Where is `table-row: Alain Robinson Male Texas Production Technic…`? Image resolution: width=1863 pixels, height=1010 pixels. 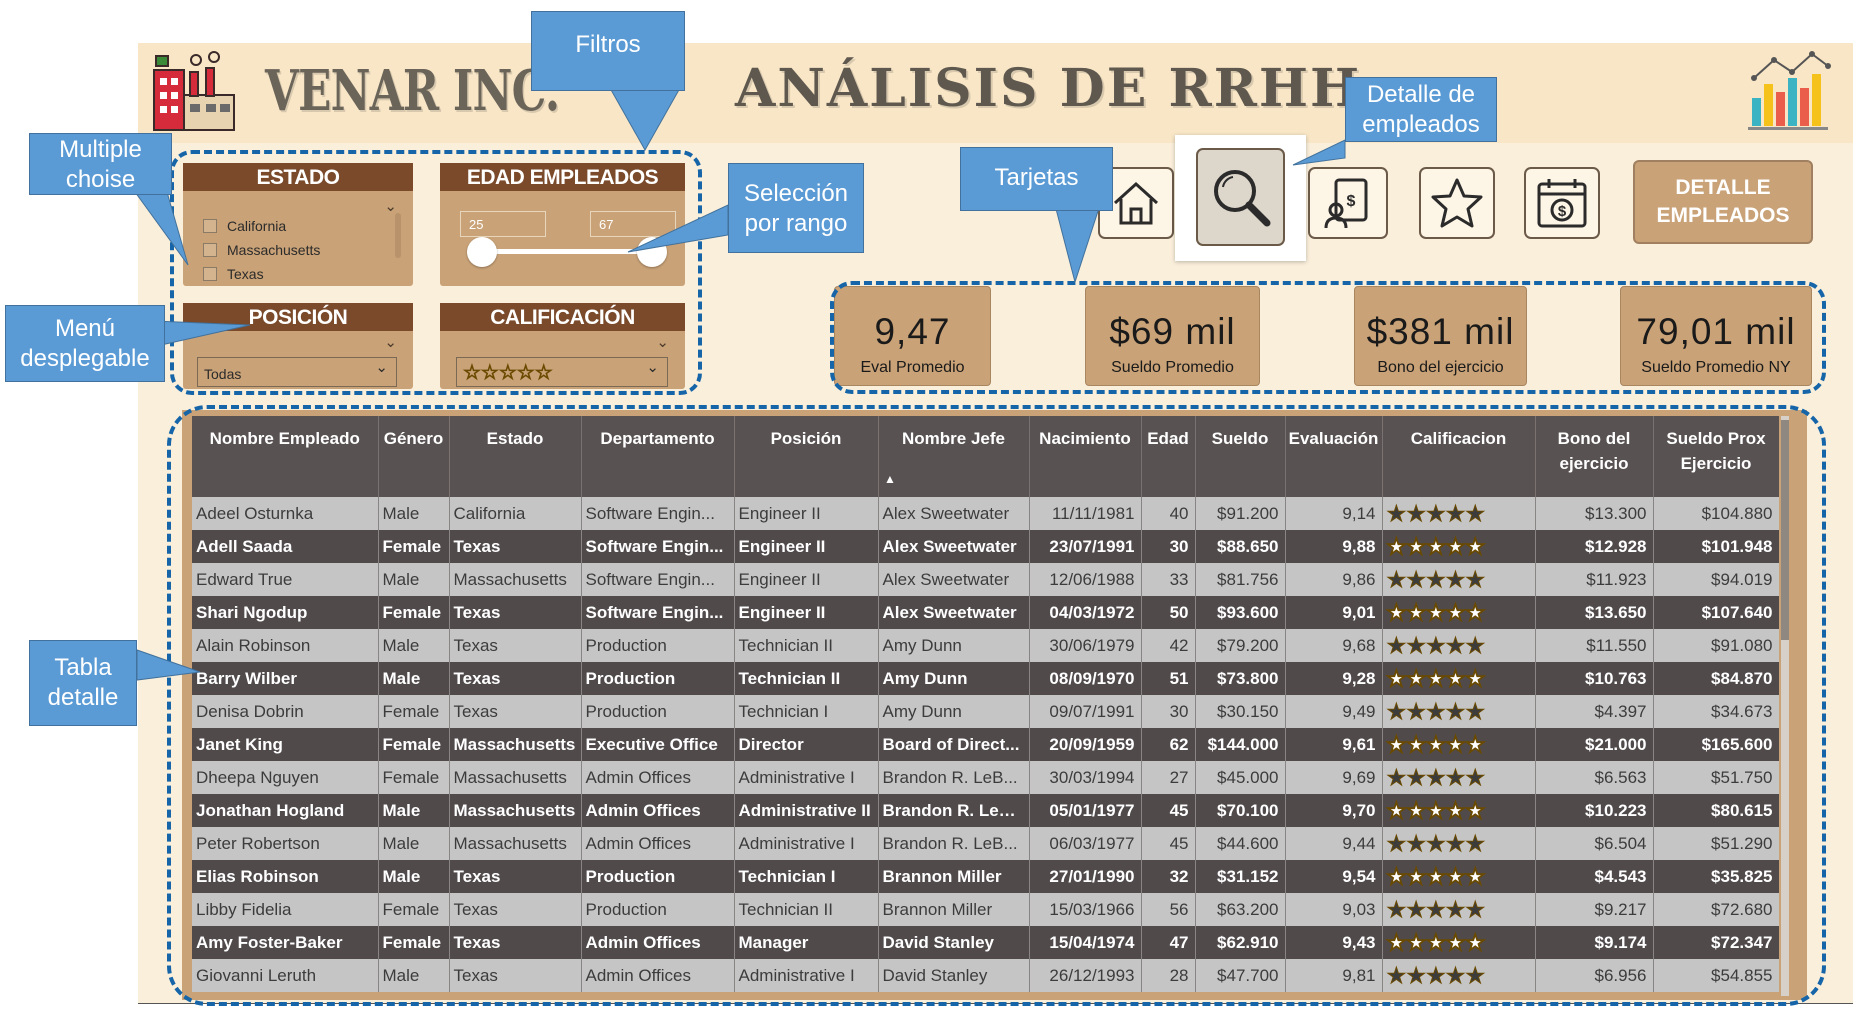
table-row: Alain Robinson Male Texas Production Technic… is located at coordinates (985, 645).